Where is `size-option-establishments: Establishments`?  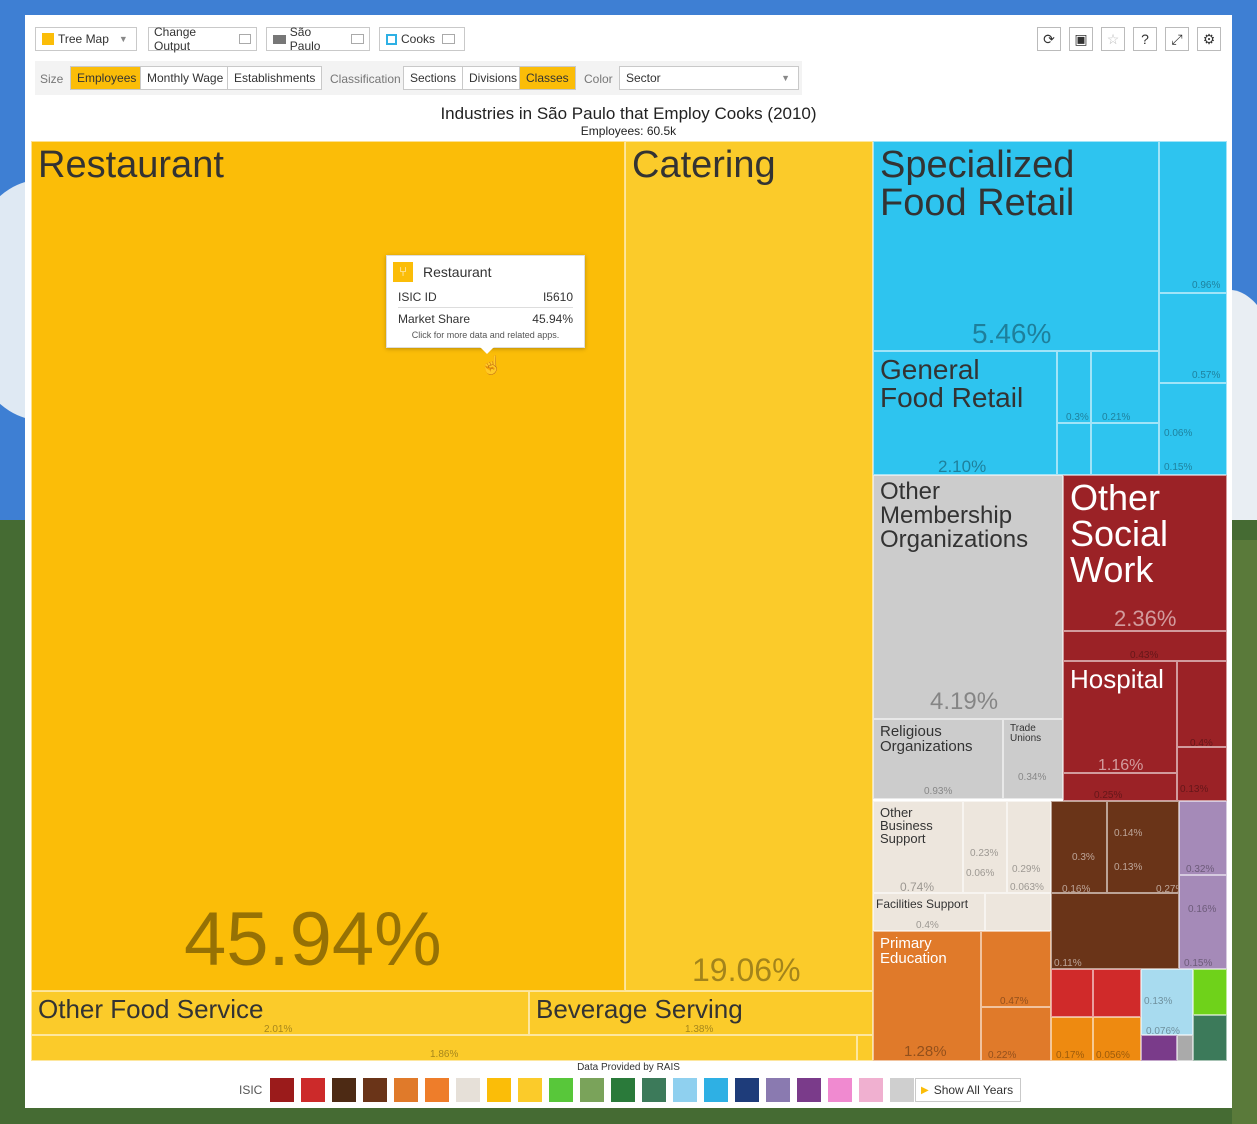 size-option-establishments: Establishments is located at coordinates (275, 78).